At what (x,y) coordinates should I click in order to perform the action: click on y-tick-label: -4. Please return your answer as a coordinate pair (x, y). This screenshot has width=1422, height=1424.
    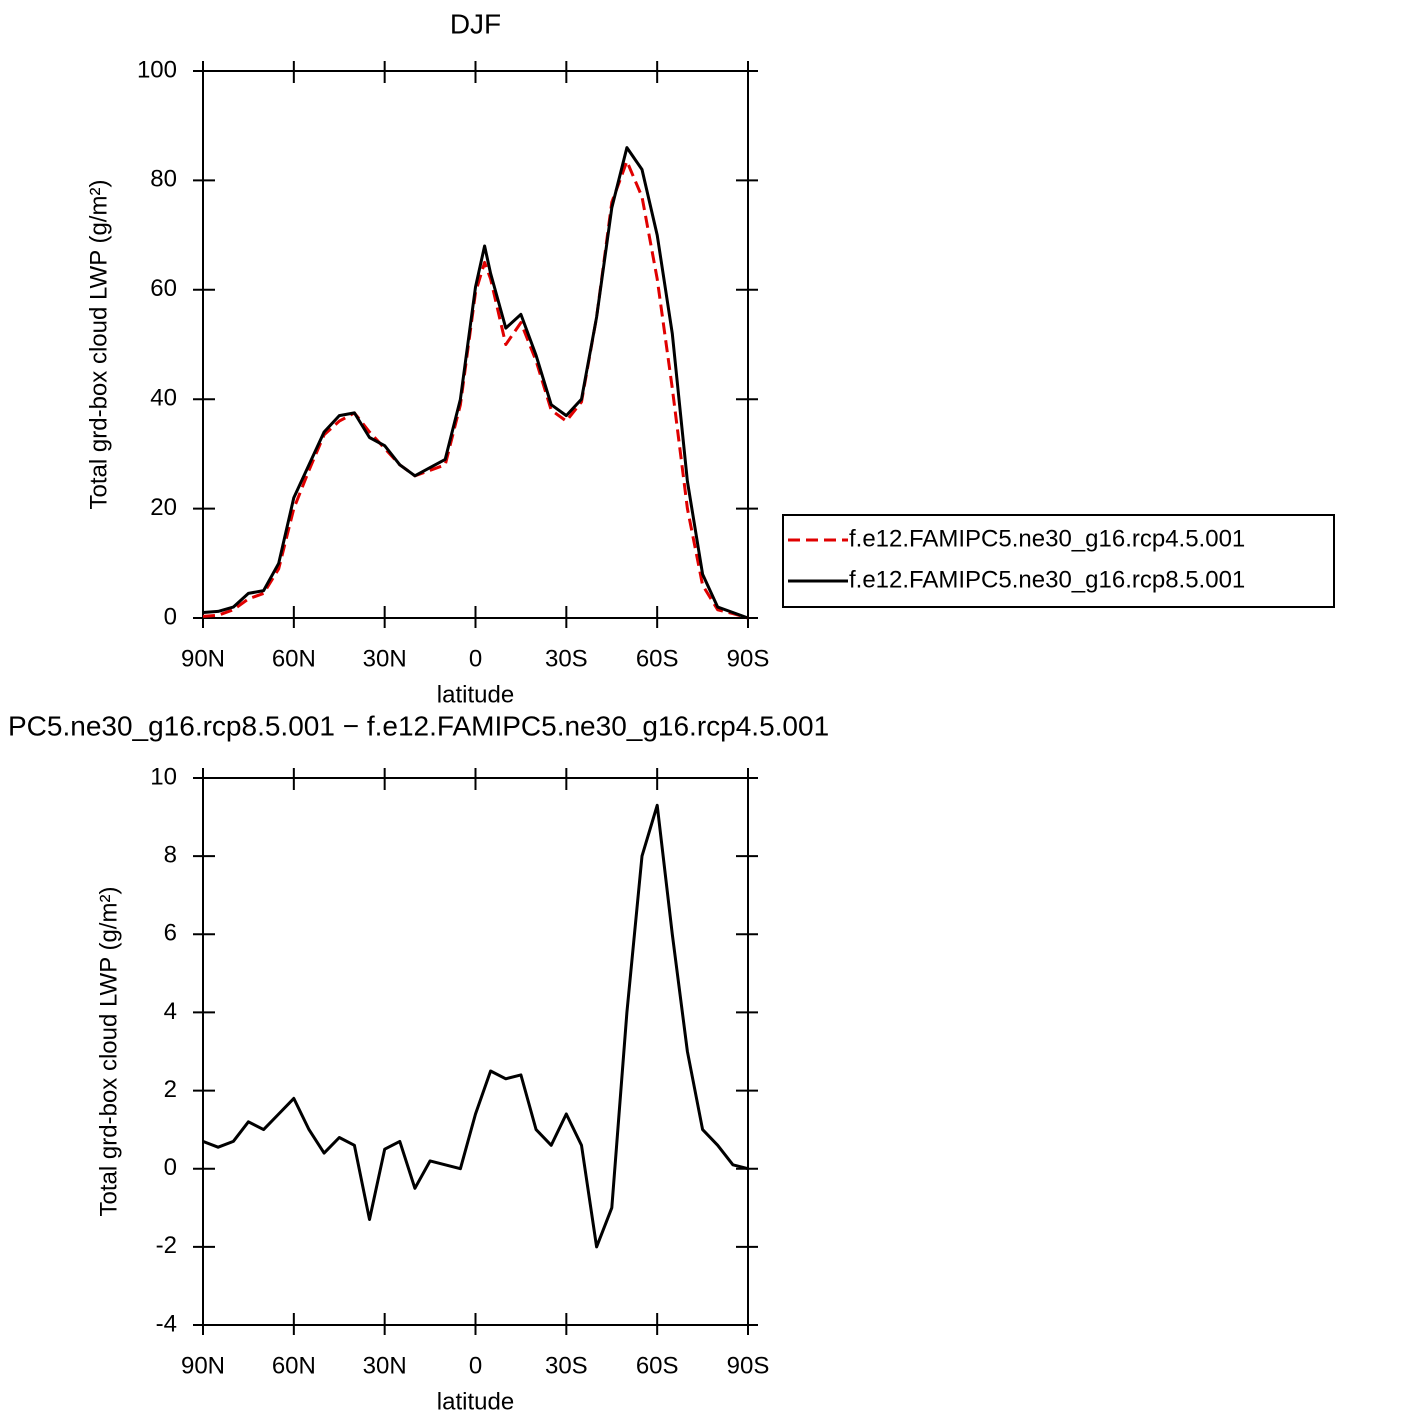
    Looking at the image, I should click on (166, 1323).